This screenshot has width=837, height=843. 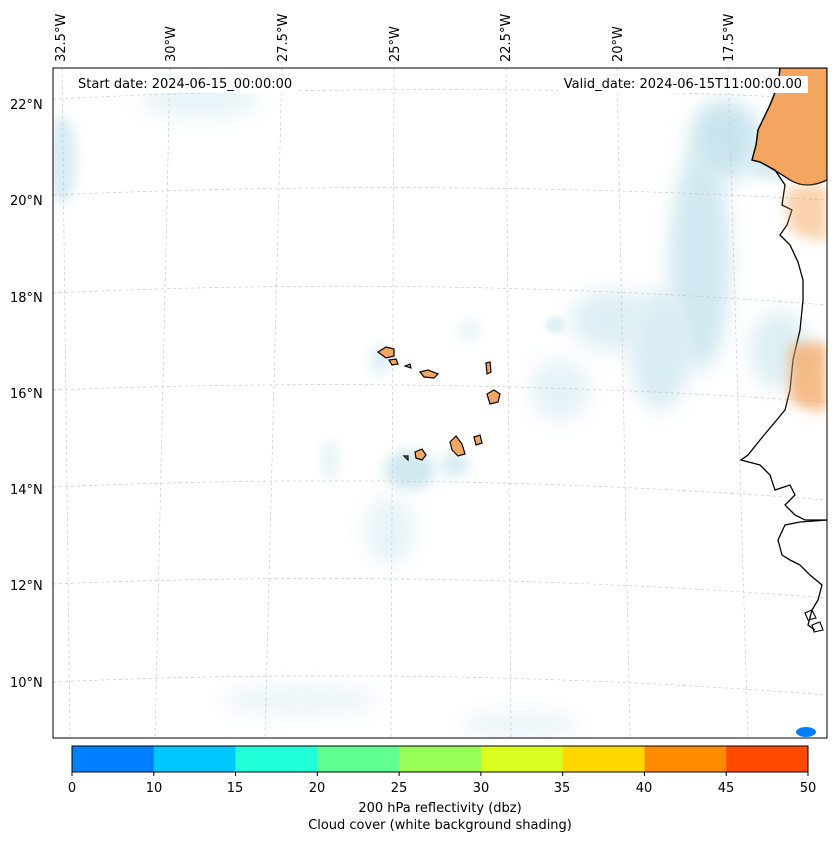 I want to click on colorbar-tick-label: 50, so click(x=808, y=788).